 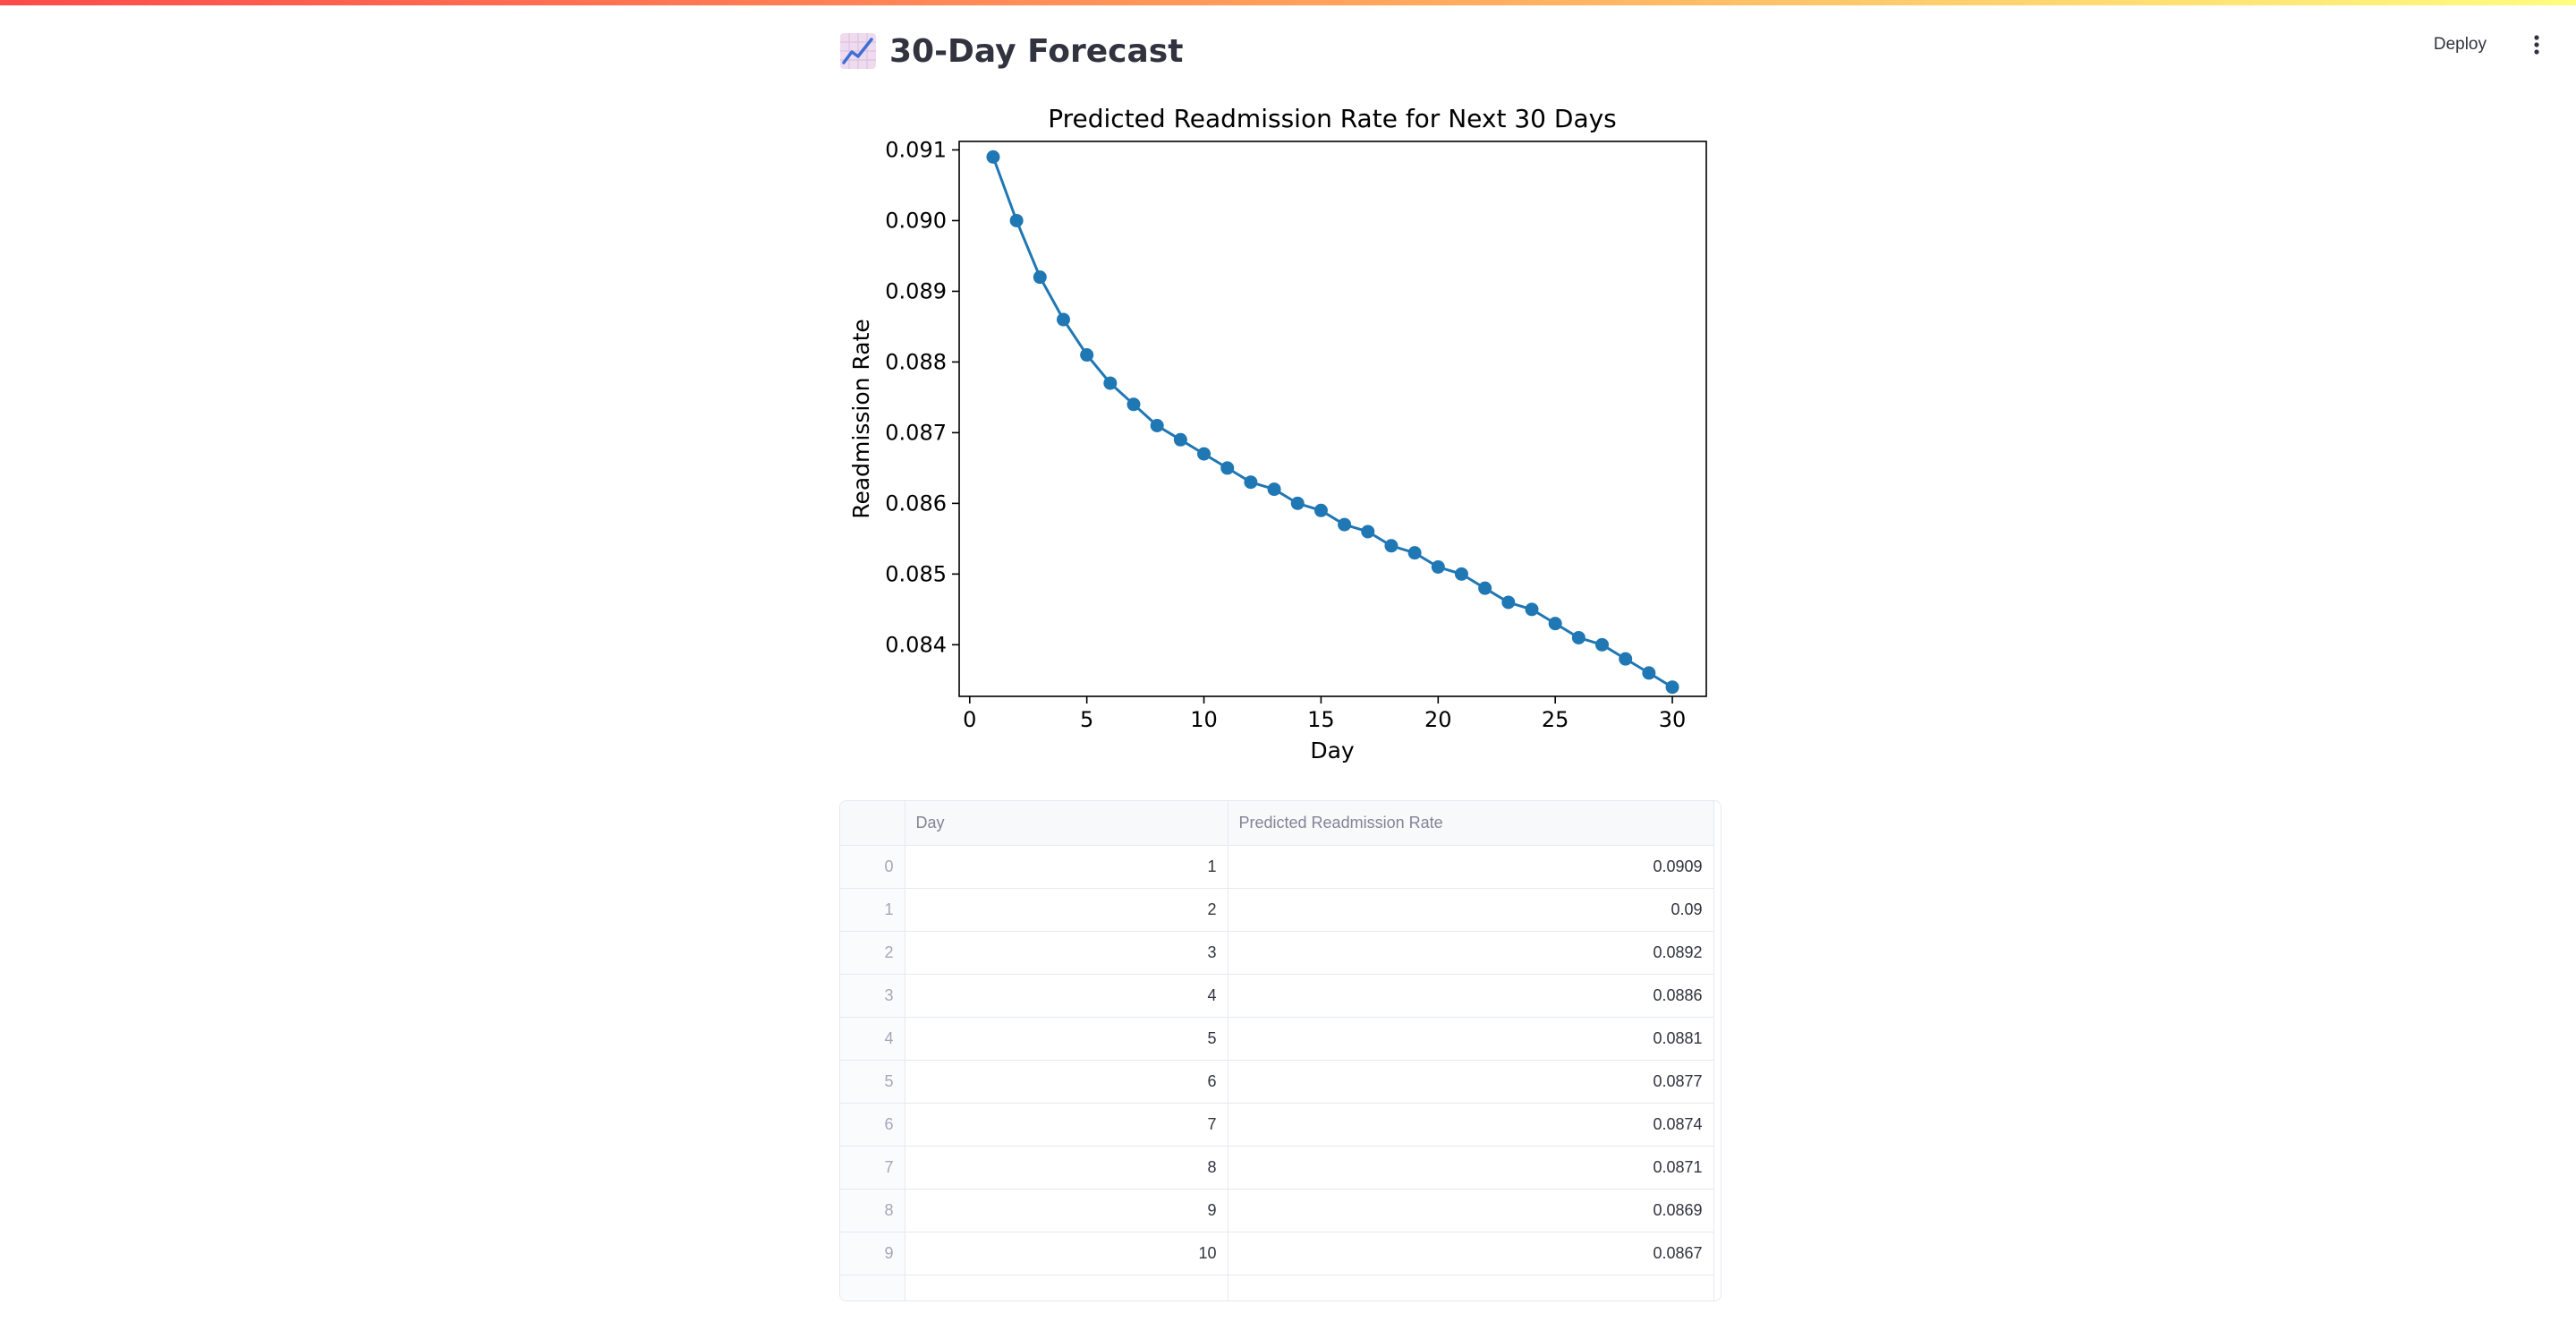 I want to click on x-axis-label: Day, so click(x=1332, y=750).